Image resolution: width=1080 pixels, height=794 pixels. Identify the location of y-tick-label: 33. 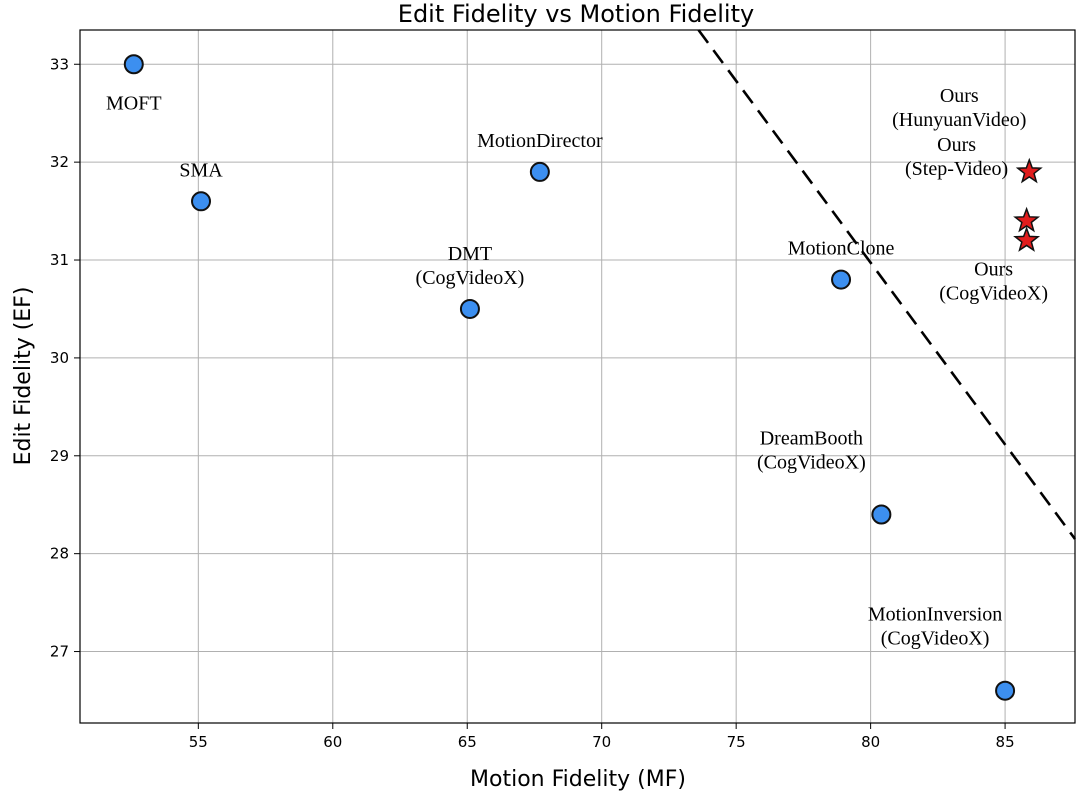
(59, 64).